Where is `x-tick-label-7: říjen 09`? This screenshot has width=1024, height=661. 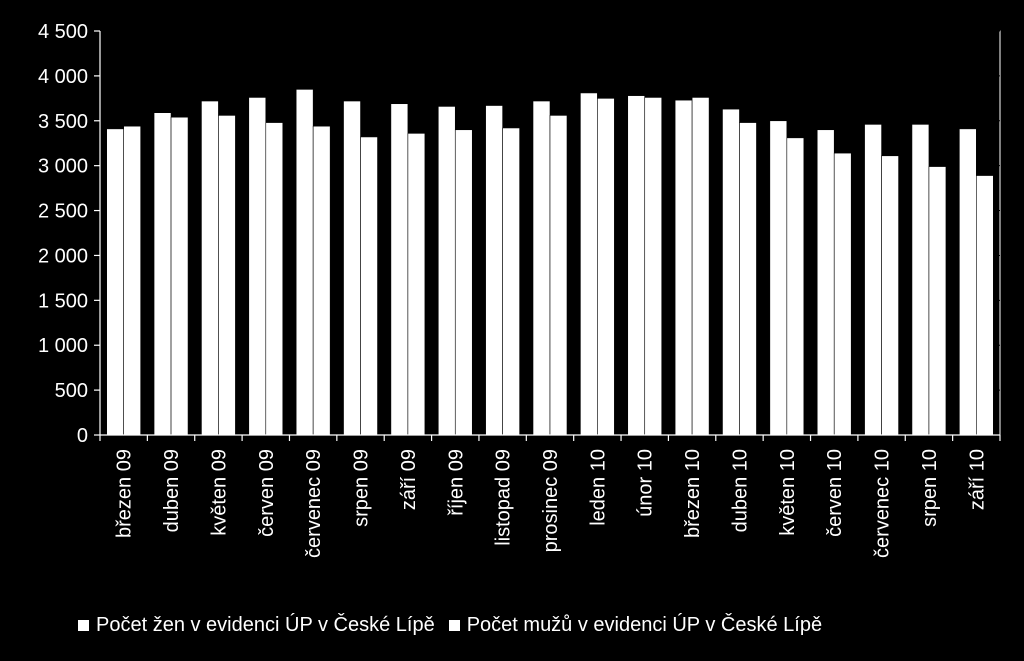 x-tick-label-7: říjen 09 is located at coordinates (456, 482).